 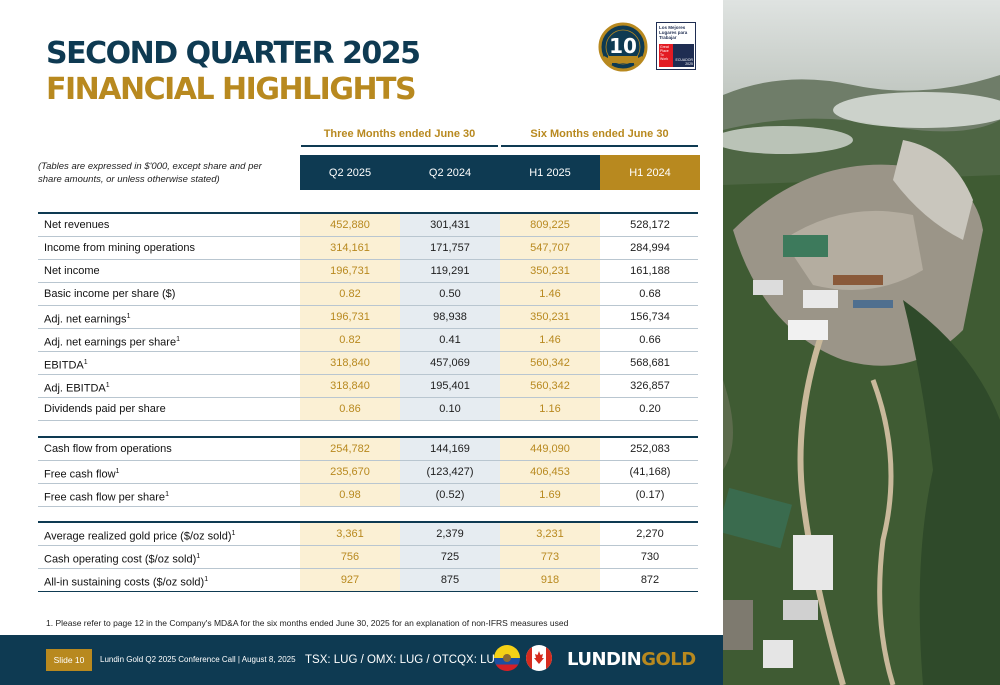 I want to click on table-cell: 0.41, so click(x=450, y=339).